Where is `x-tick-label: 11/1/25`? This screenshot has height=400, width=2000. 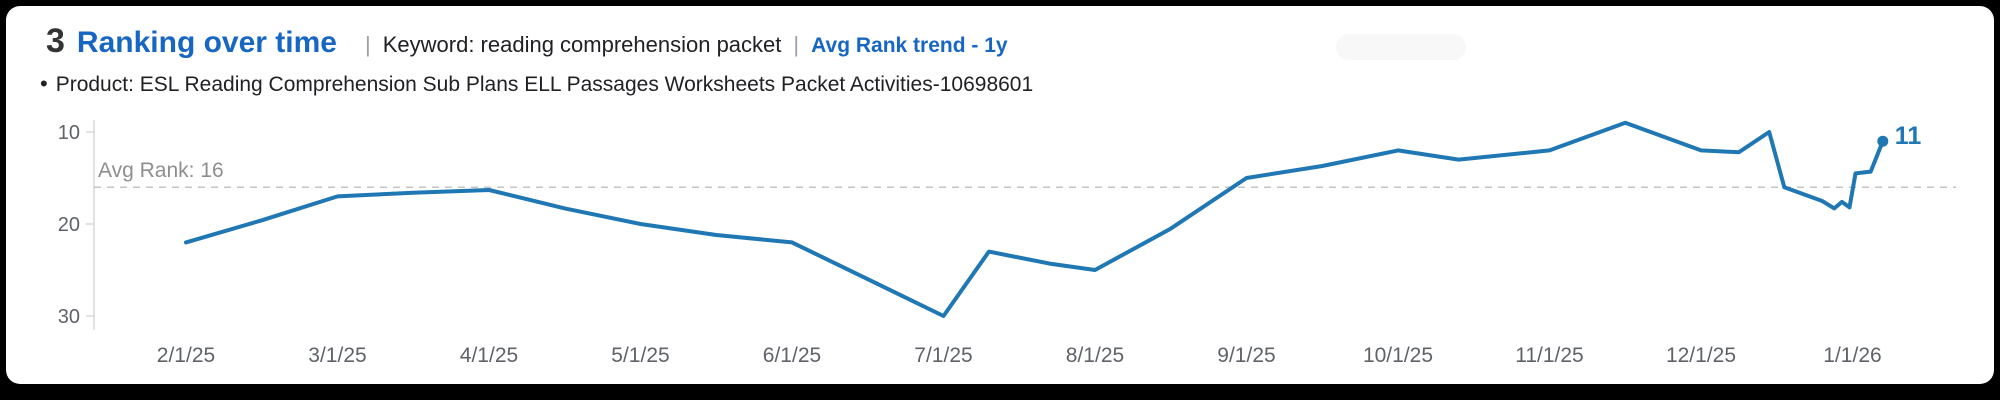
x-tick-label: 11/1/25 is located at coordinates (1549, 355).